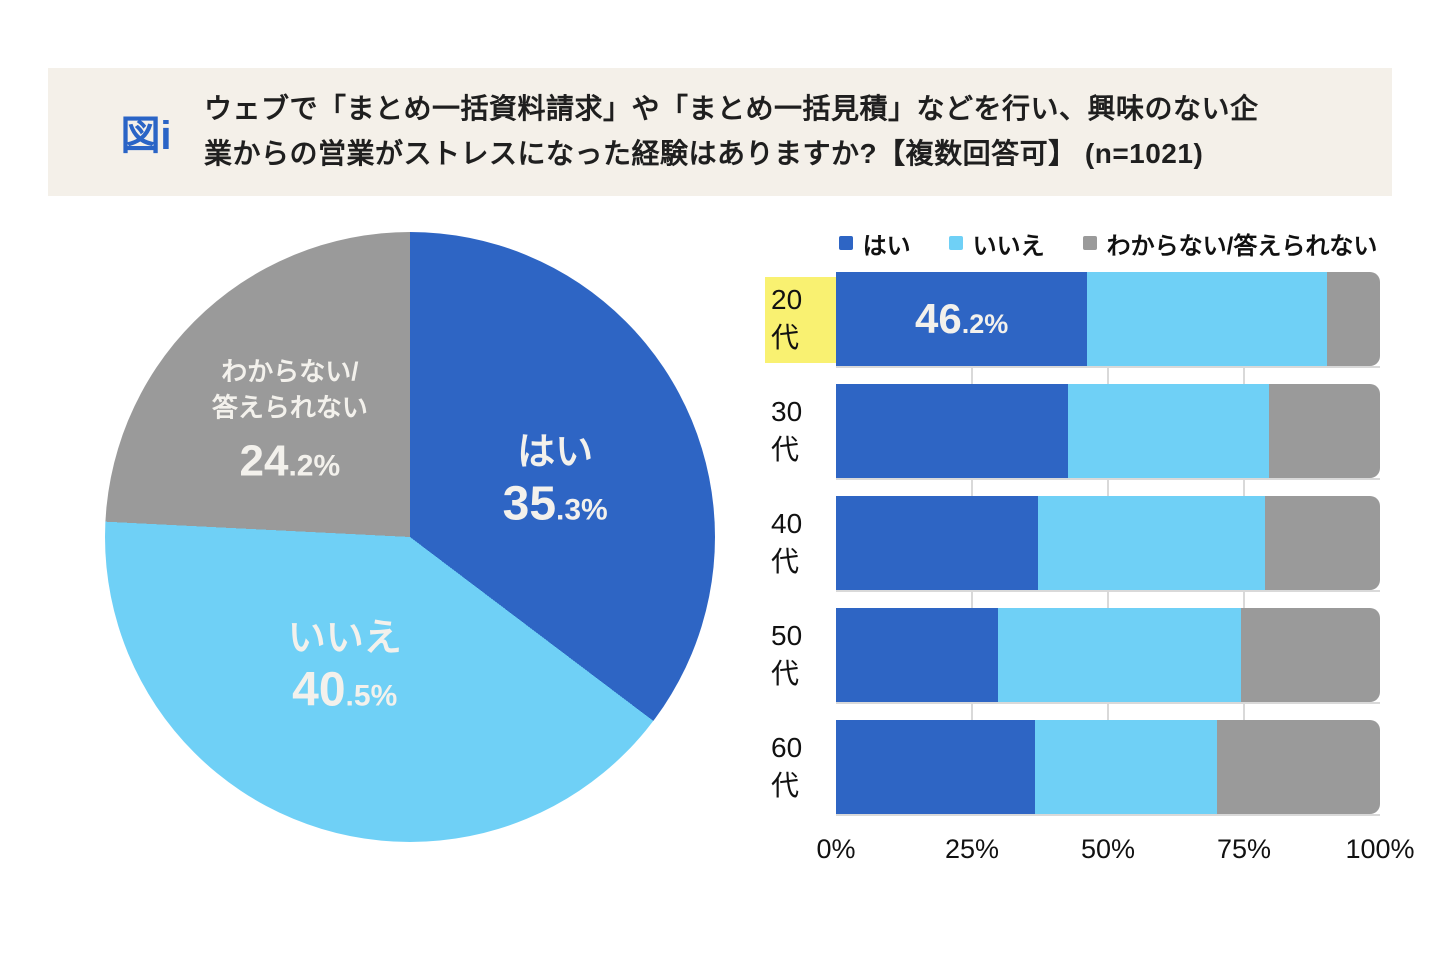 Image resolution: width=1440 pixels, height=960 pixels. I want to click on bar-row: 20代 46.2%, so click(1072, 320).